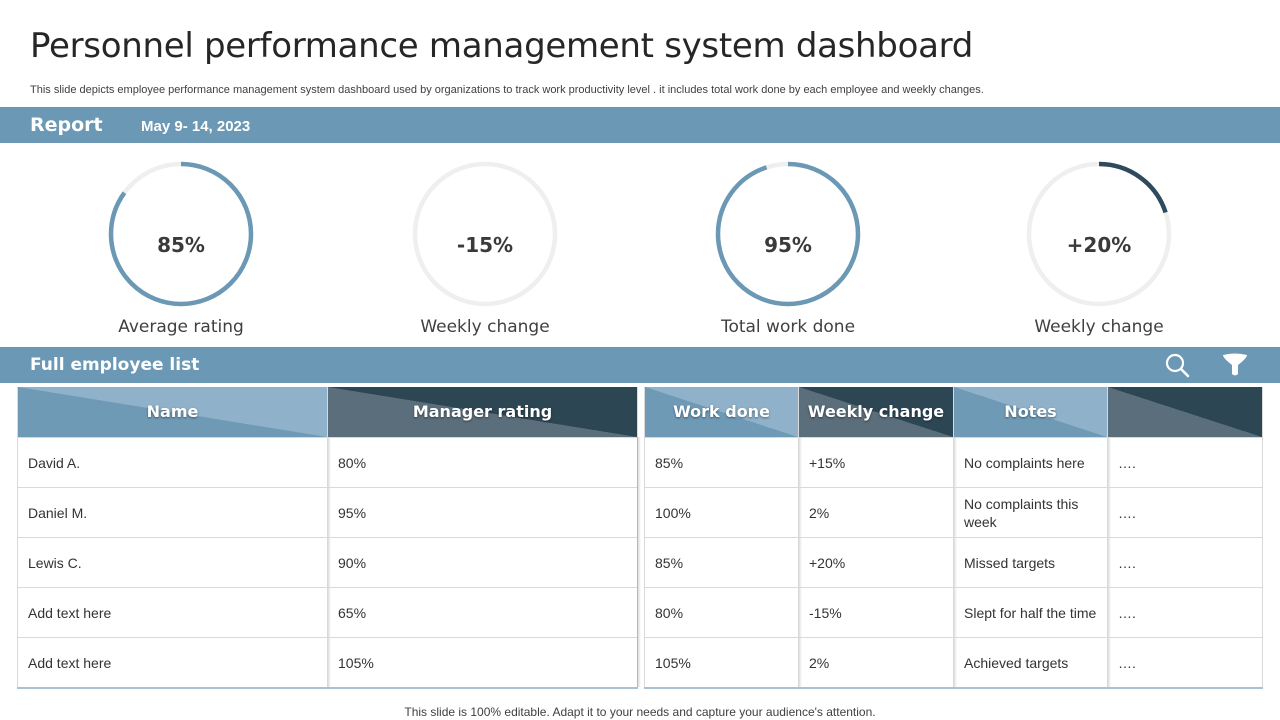 This screenshot has width=1280, height=720. What do you see at coordinates (876, 612) in the screenshot?
I see `table-cell: -15%` at bounding box center [876, 612].